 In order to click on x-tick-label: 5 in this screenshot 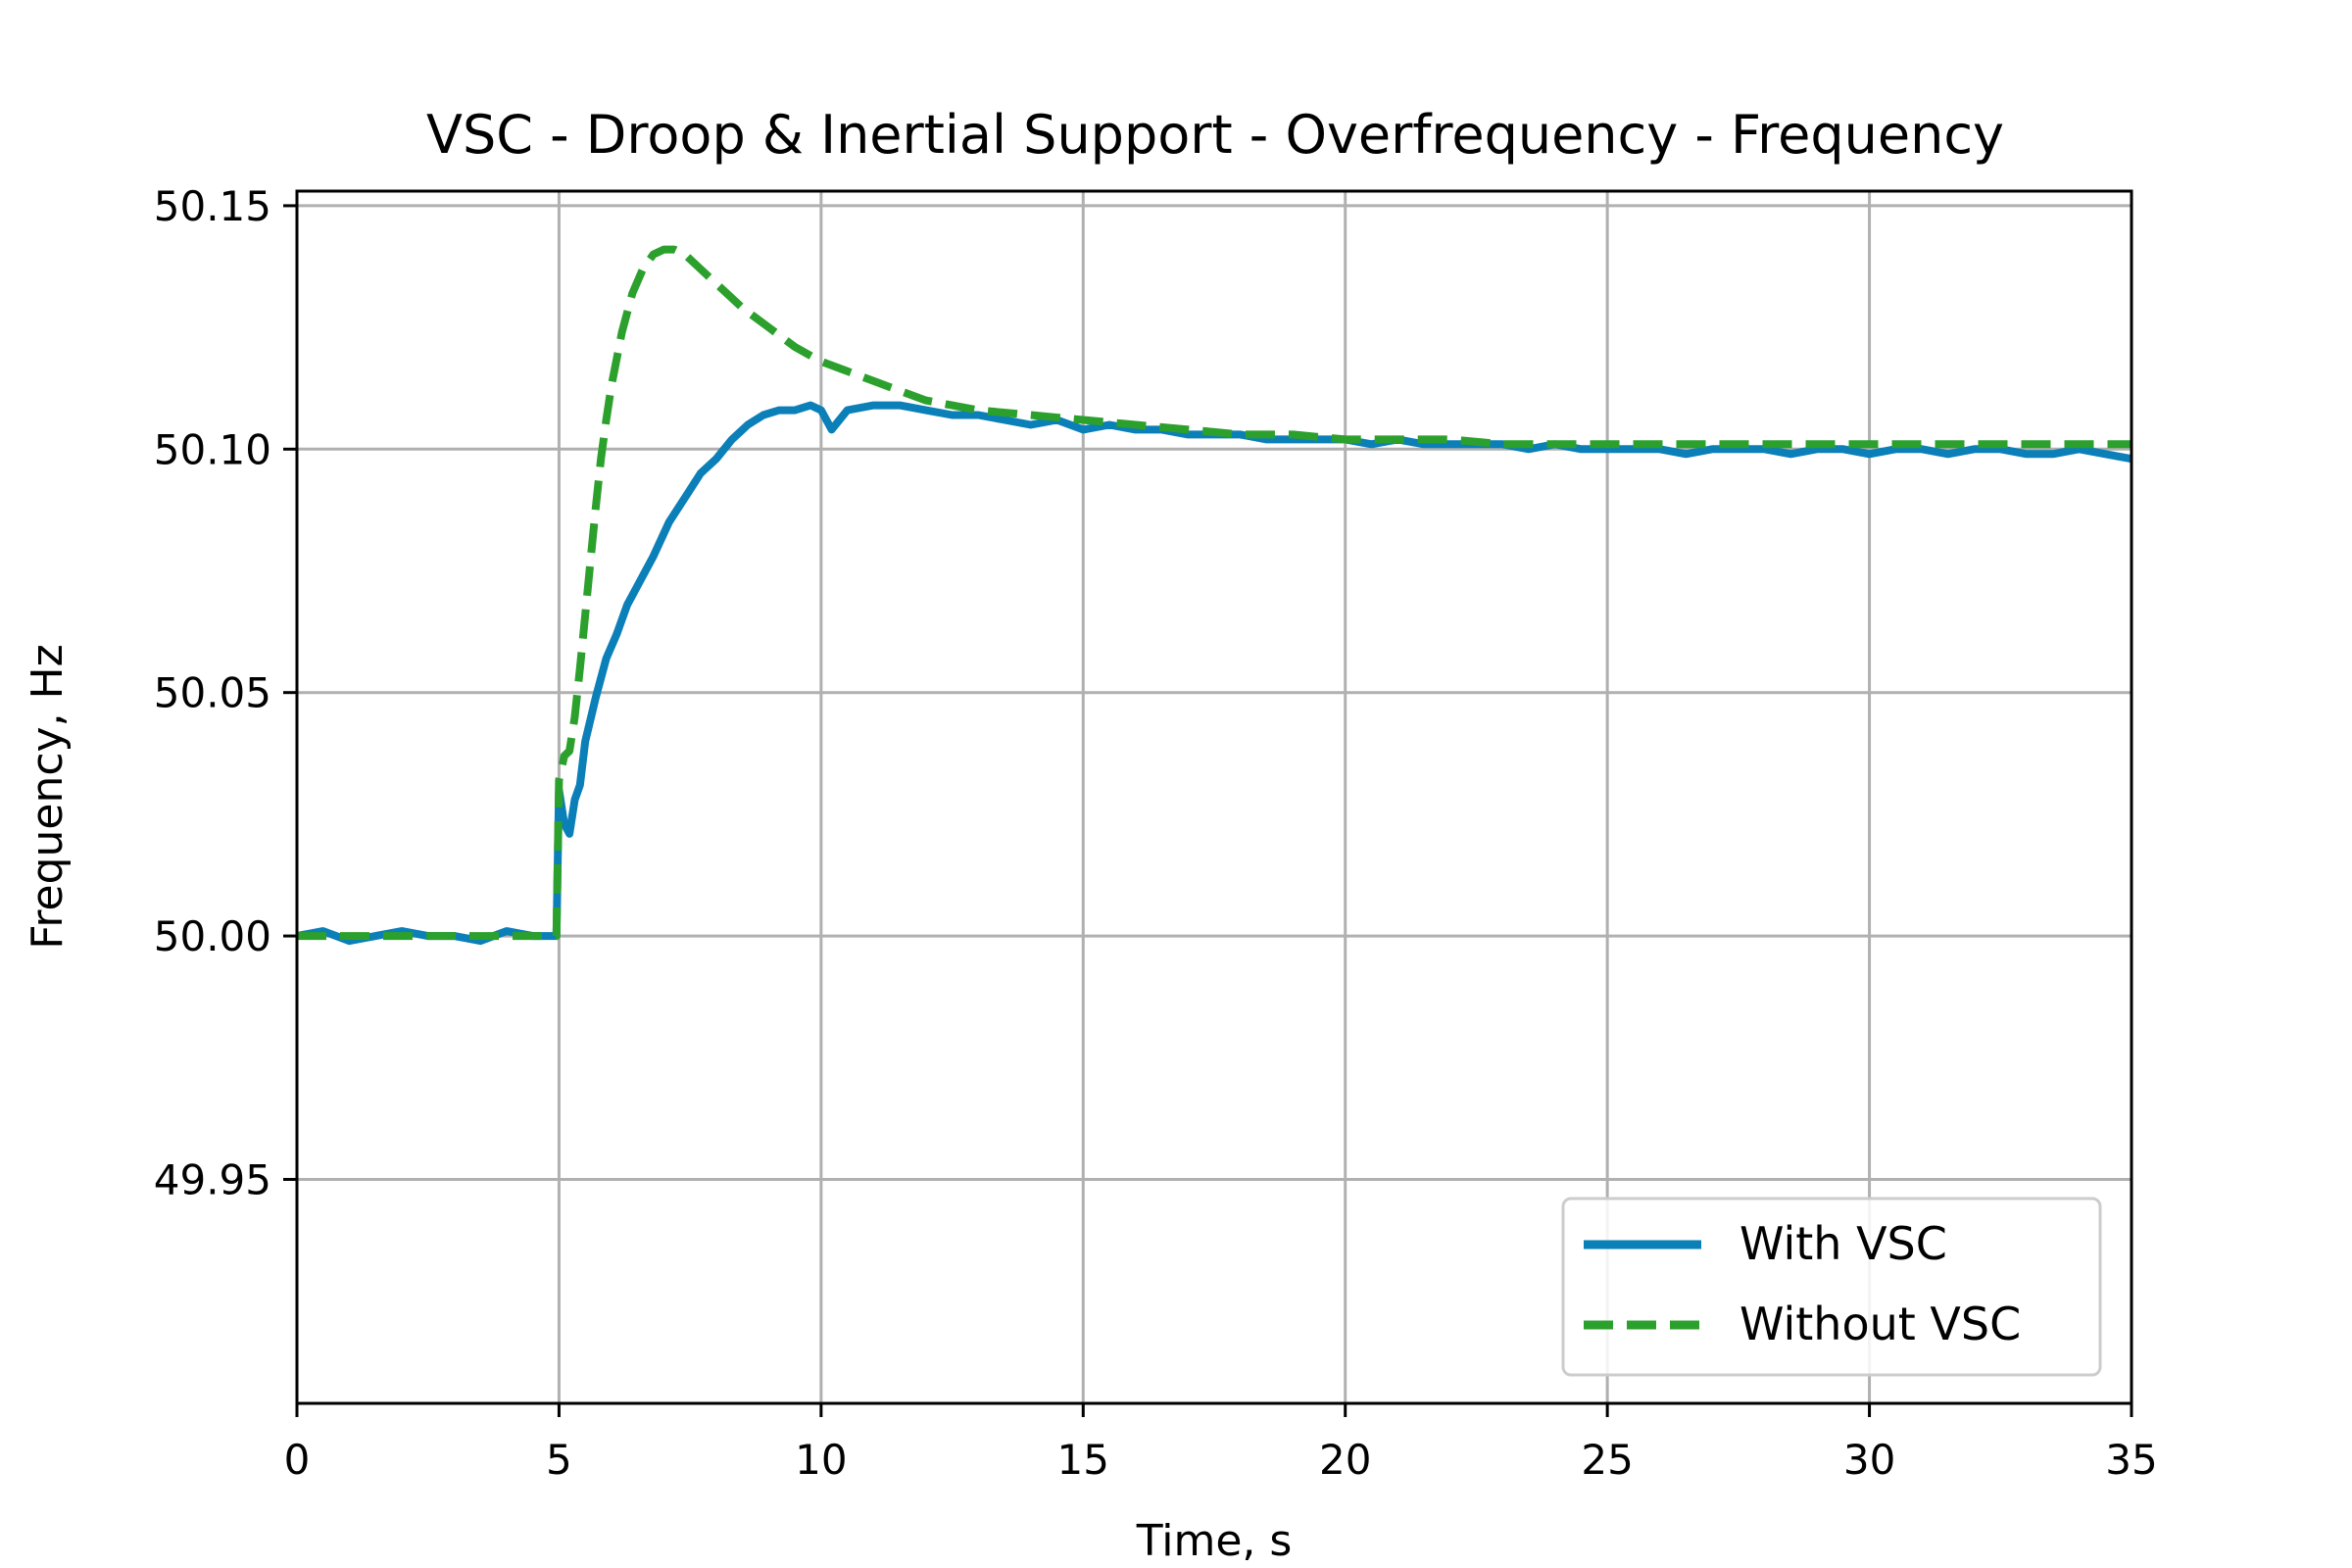, I will do `click(559, 1460)`.